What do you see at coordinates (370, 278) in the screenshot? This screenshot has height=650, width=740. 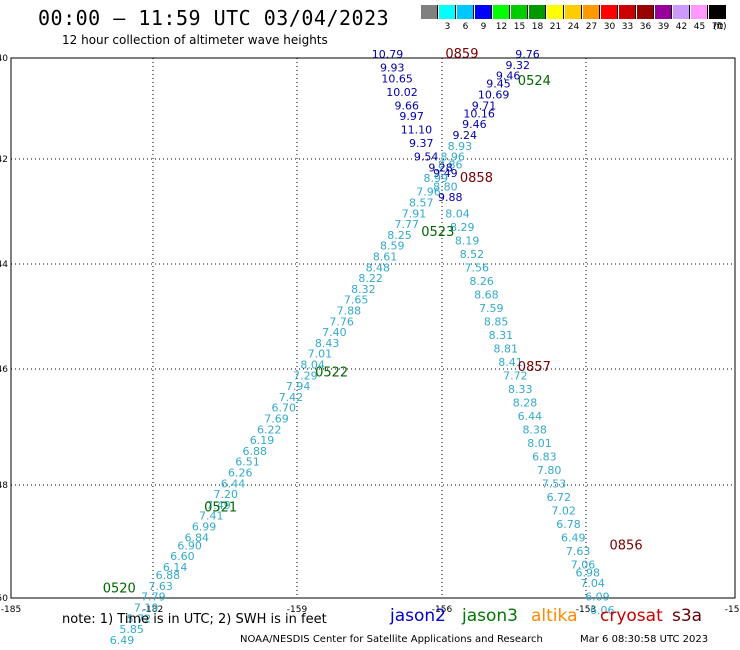 I see `swh-value: 8.22` at bounding box center [370, 278].